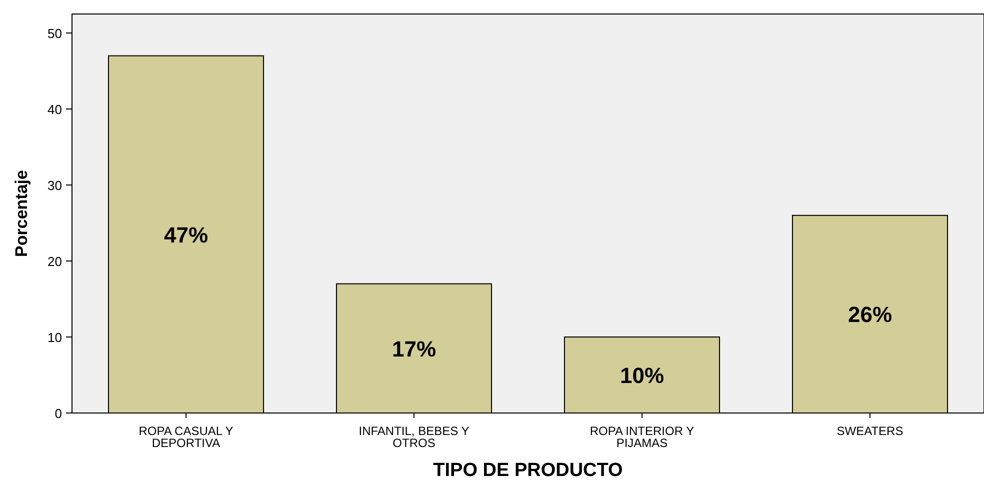  Describe the element at coordinates (870, 315) in the screenshot. I see `data-label: 26%` at that location.